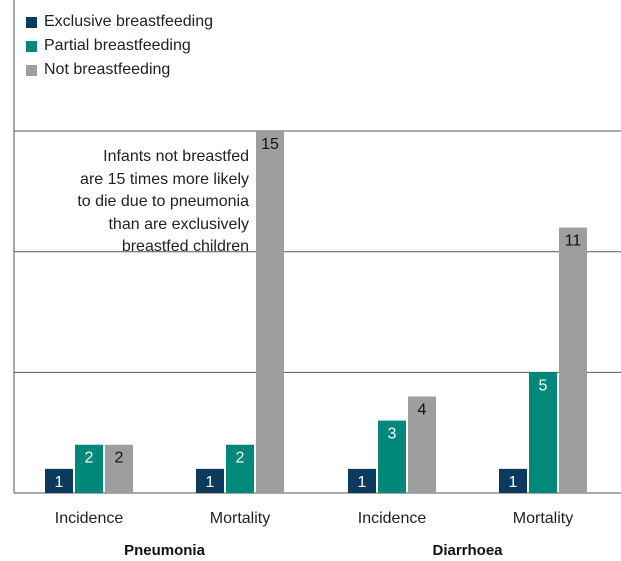 This screenshot has width=621, height=561. I want to click on legend-swatch-not, so click(31, 70).